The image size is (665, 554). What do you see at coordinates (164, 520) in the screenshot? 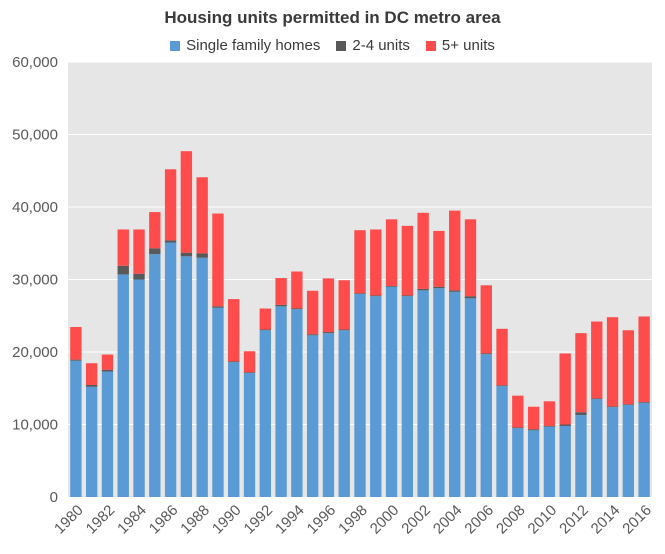
I see `x-tick-label: 1986` at bounding box center [164, 520].